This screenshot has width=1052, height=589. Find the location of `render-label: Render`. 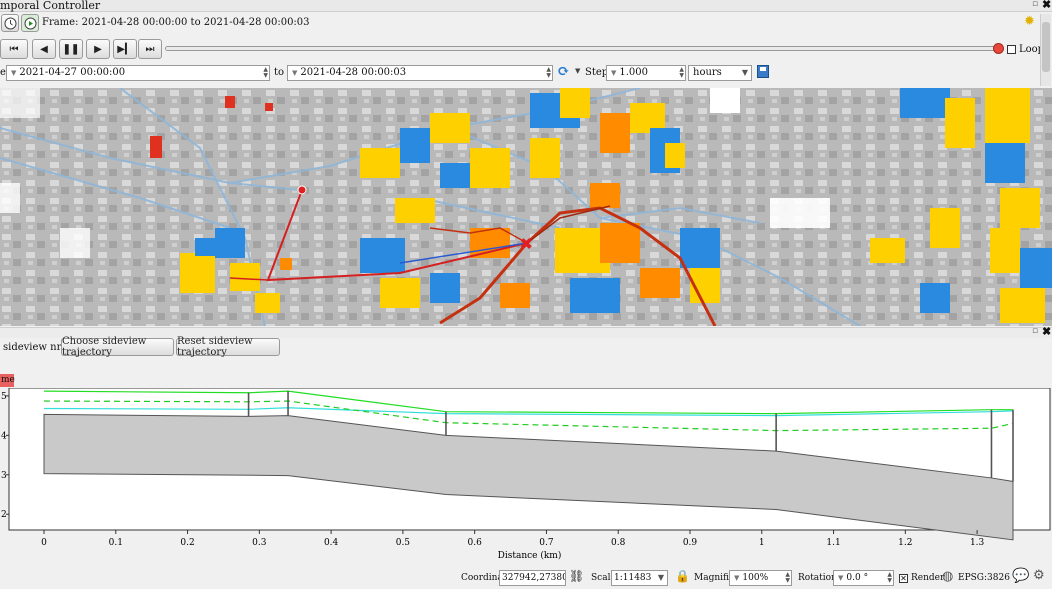

render-label: Render is located at coordinates (928, 578).